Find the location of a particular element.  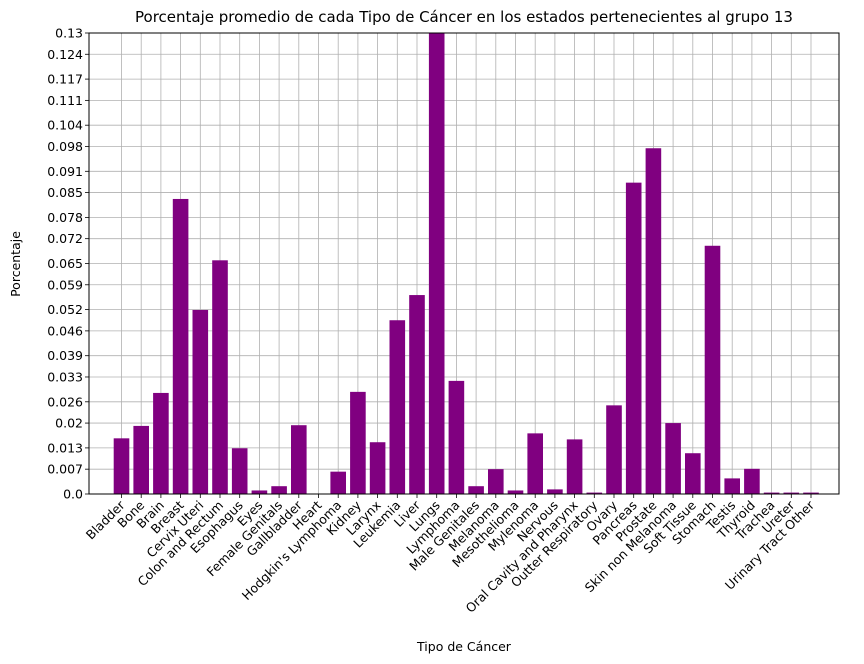

bar-outter-respiratory is located at coordinates (594, 493).